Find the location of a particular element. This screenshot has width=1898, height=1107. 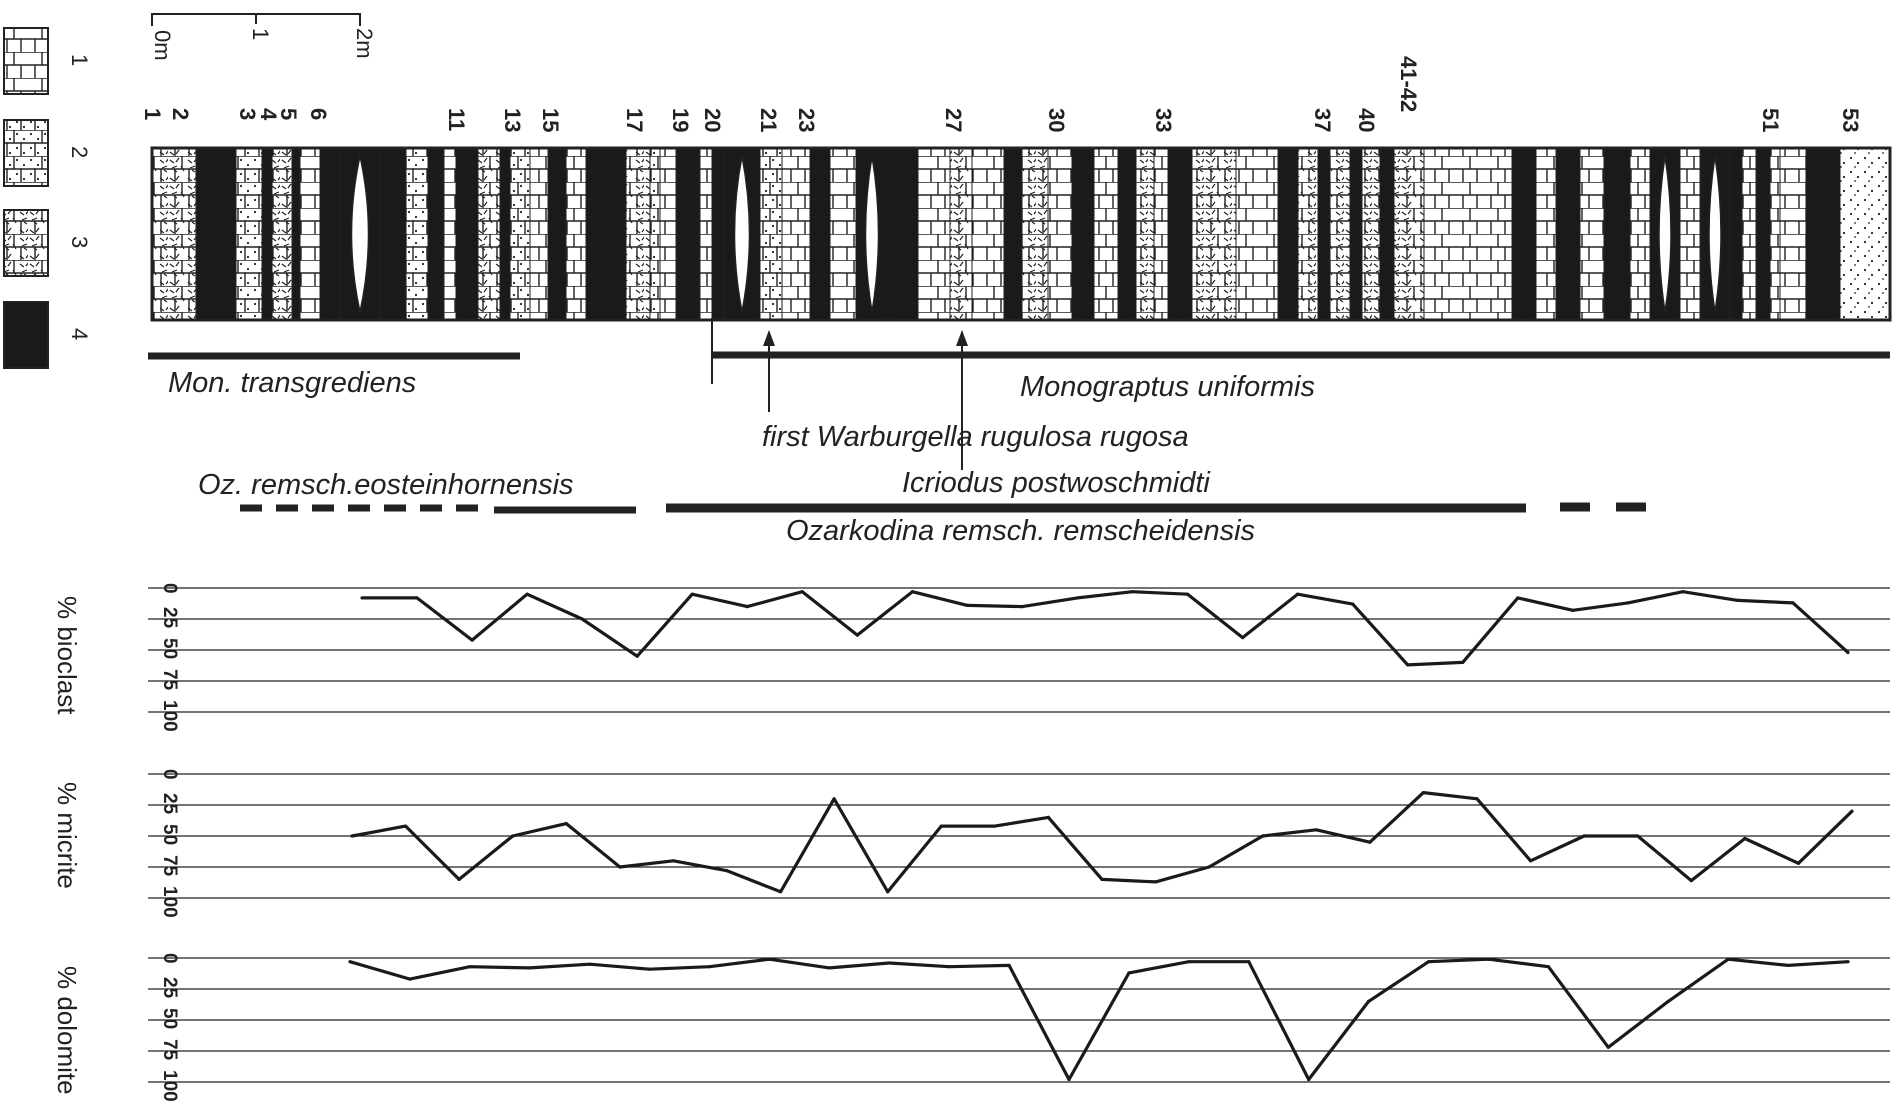

dolomite-axis-label: % dolomite is located at coordinates (67, 1030).